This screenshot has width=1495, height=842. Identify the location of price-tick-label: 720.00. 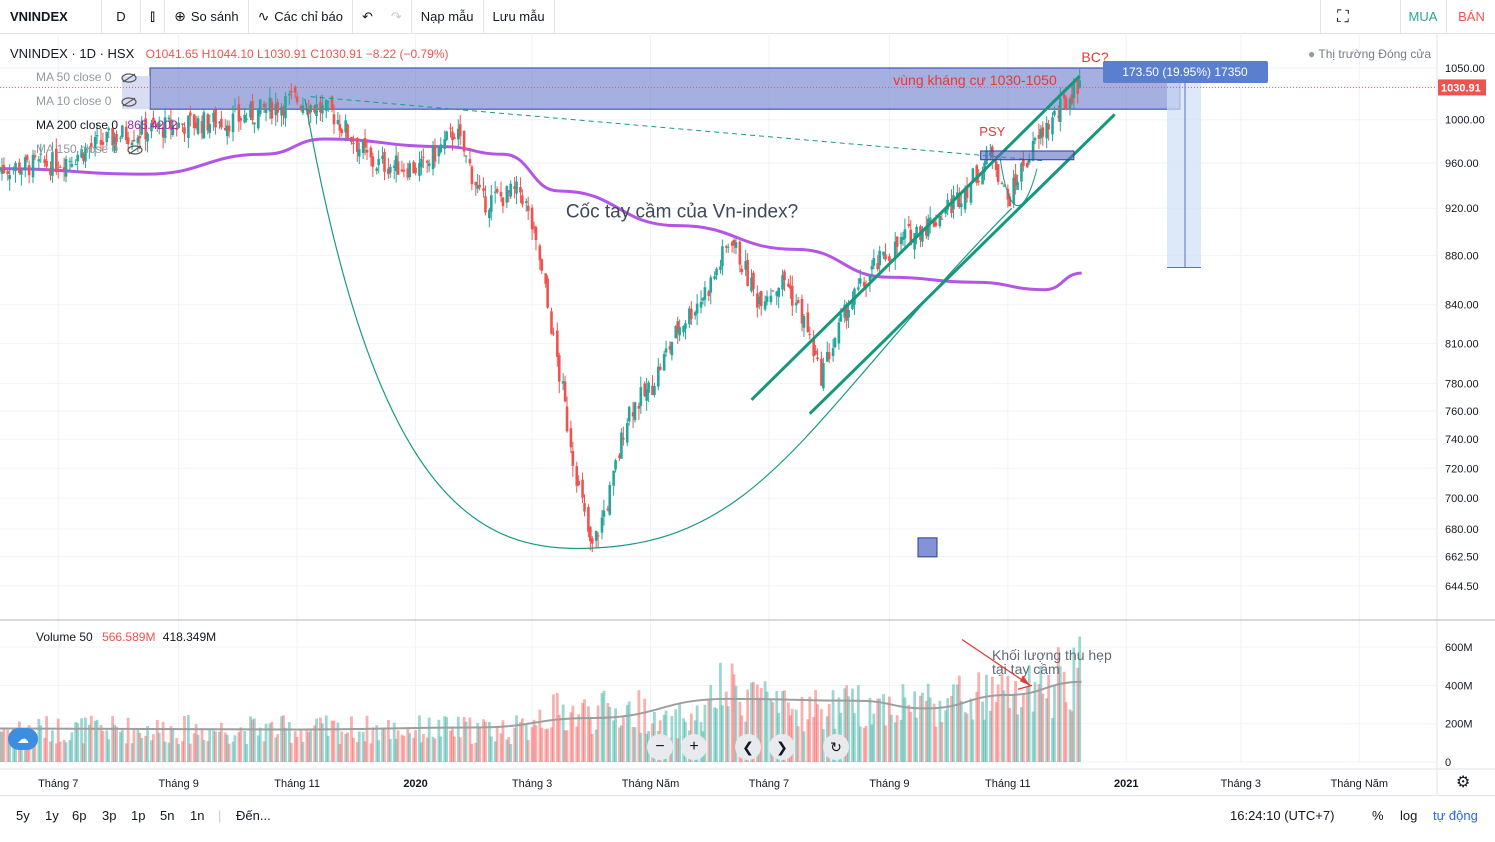
(1462, 469).